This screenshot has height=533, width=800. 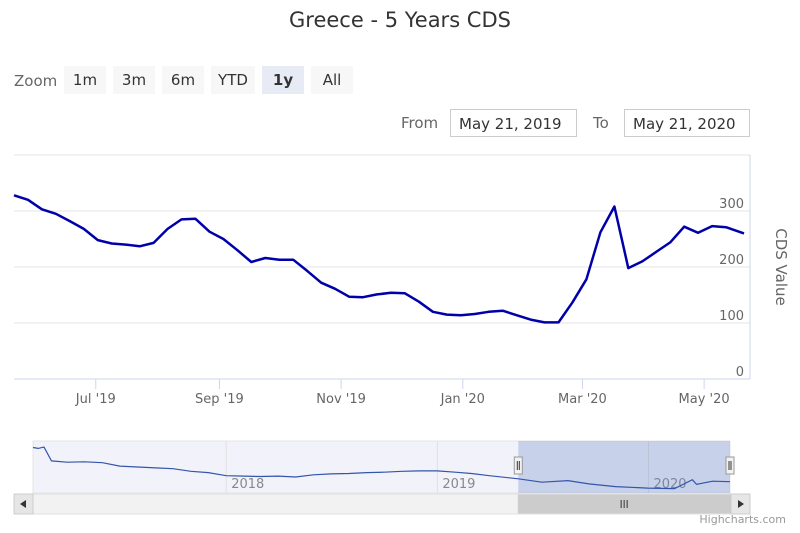 What do you see at coordinates (233, 80) in the screenshot?
I see `zoom-button-ytd: YTD` at bounding box center [233, 80].